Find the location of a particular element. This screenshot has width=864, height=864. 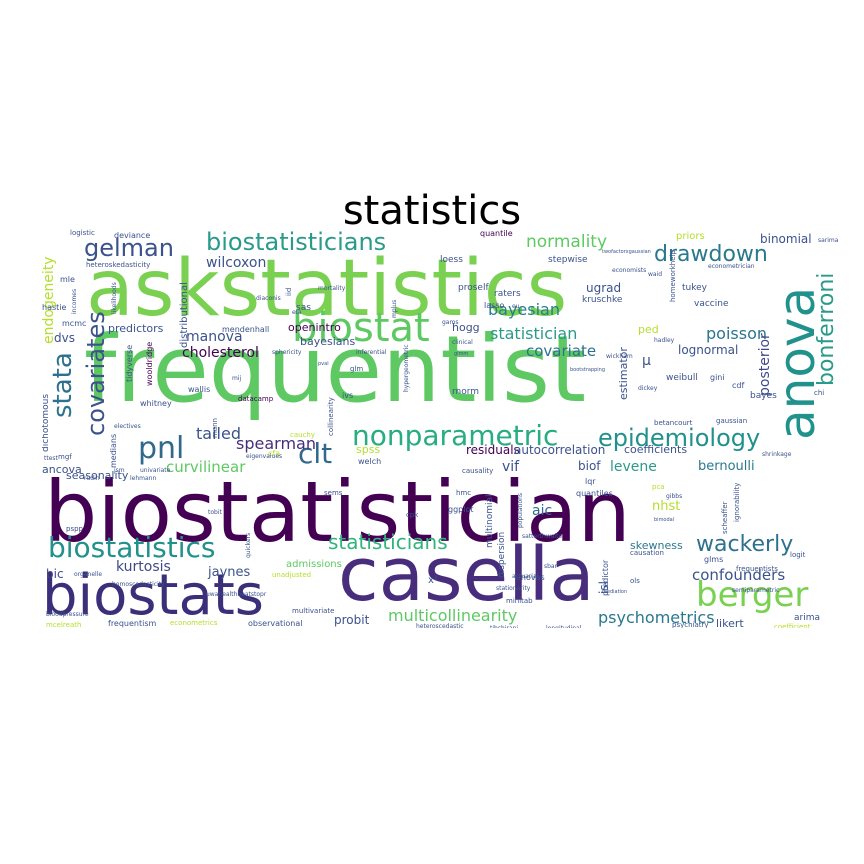

word-proself: proself is located at coordinates (473, 288).